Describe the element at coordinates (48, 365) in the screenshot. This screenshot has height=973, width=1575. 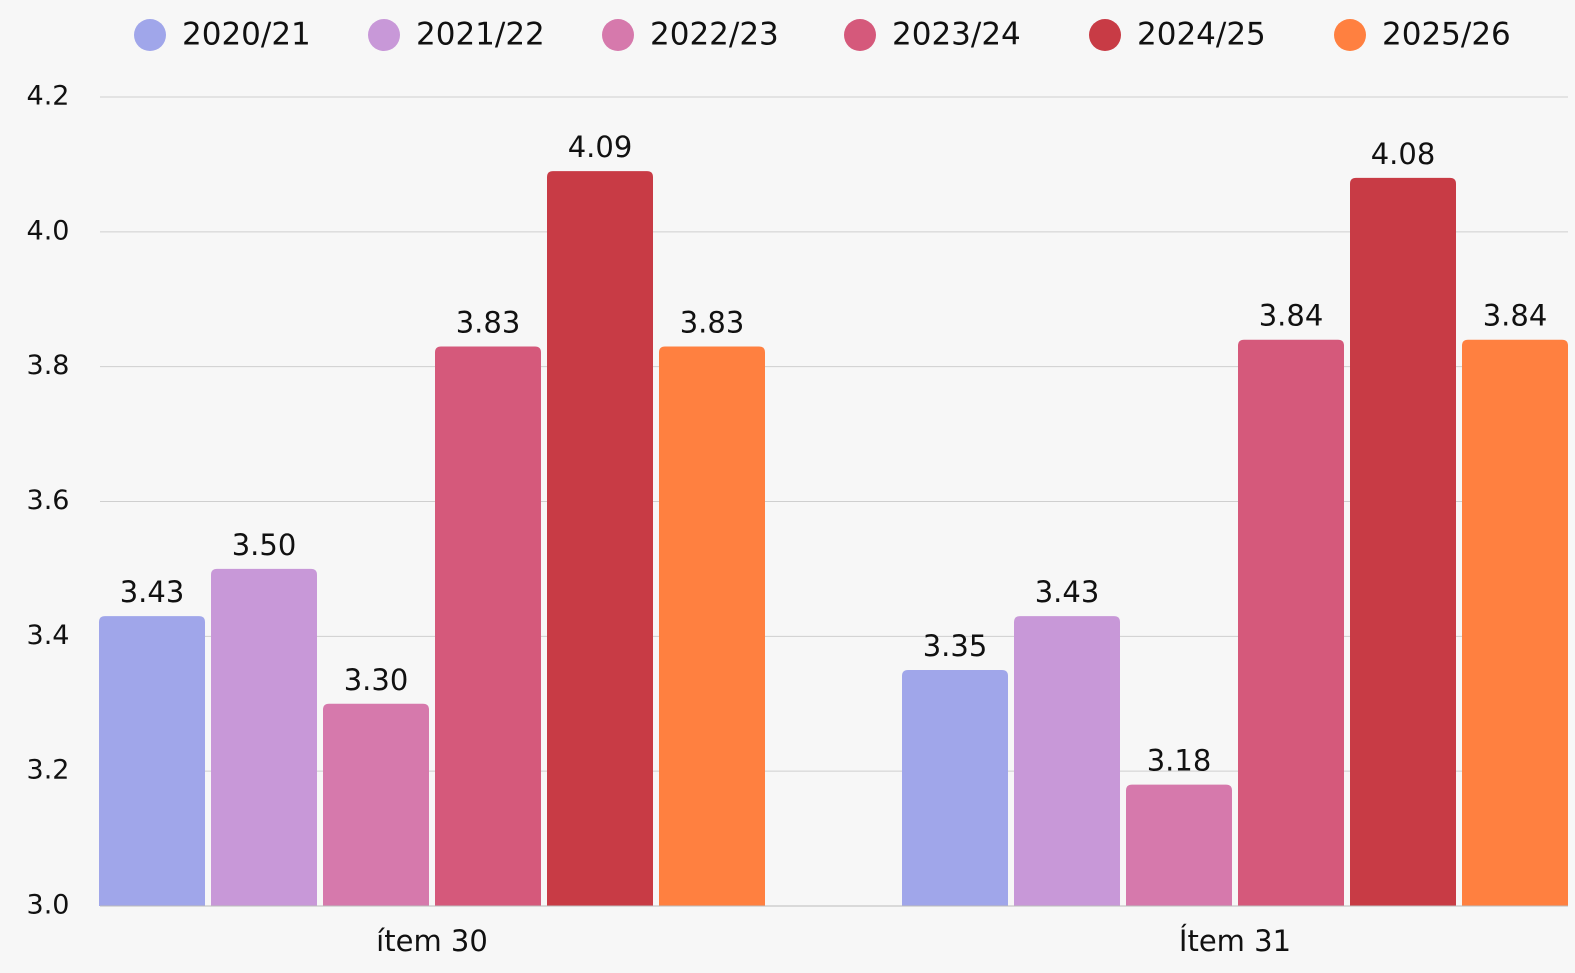
I see `y-tick-label: 3.8` at that location.